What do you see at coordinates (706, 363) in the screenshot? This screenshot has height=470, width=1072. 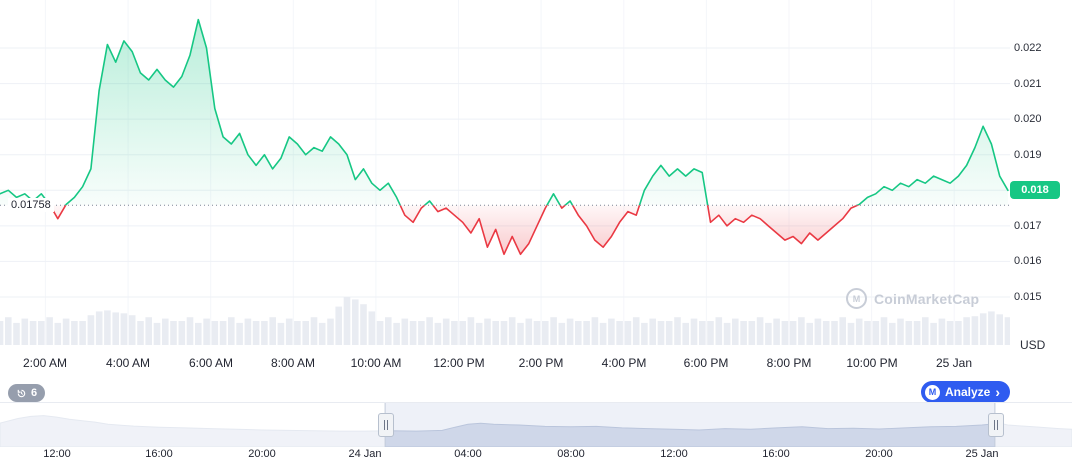 I see `x-axis-label: 6:00 PM` at bounding box center [706, 363].